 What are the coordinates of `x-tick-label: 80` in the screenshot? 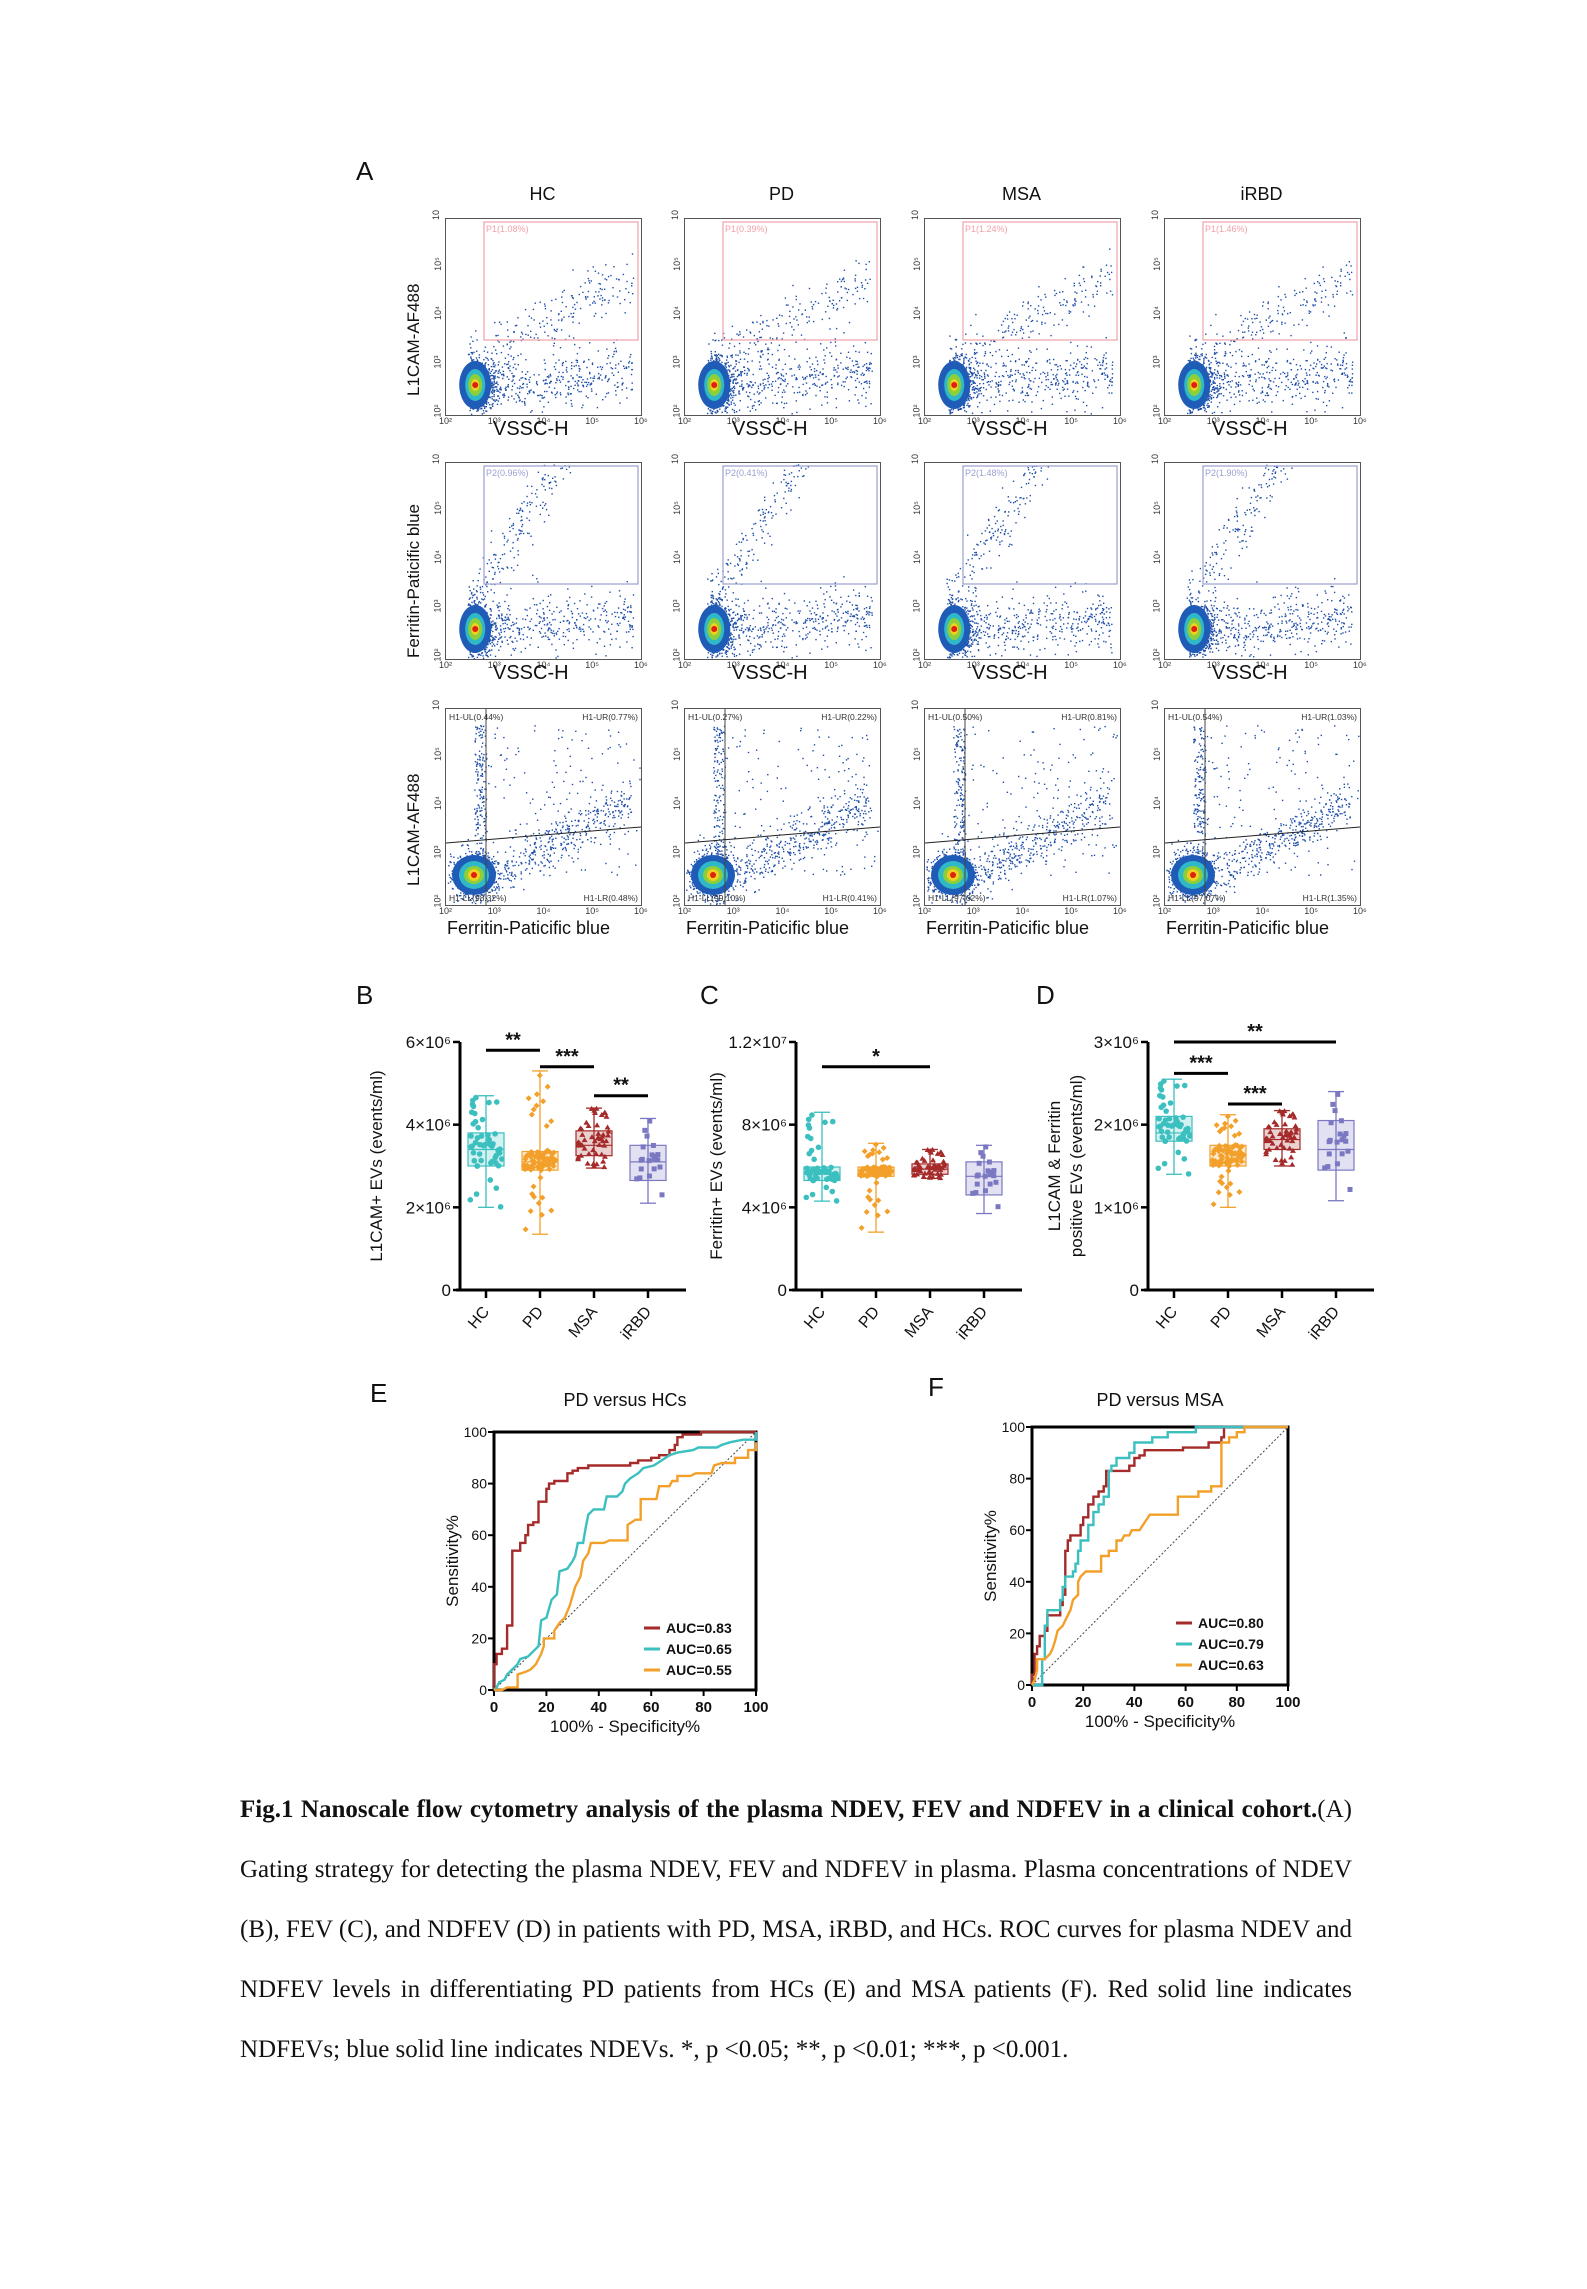 It's located at (1236, 1702).